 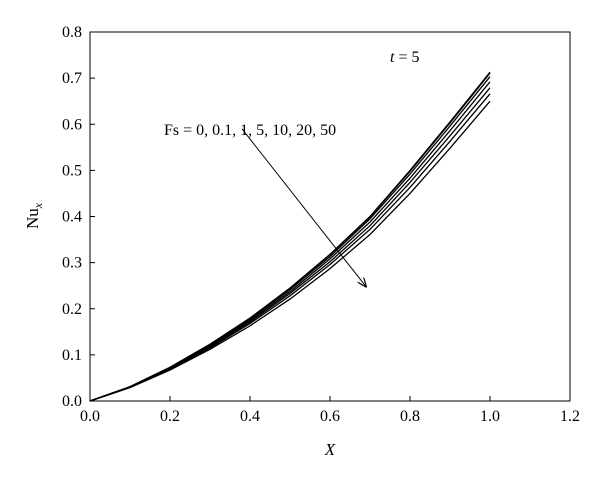 What do you see at coordinates (330, 449) in the screenshot?
I see `x-axis-label: X` at bounding box center [330, 449].